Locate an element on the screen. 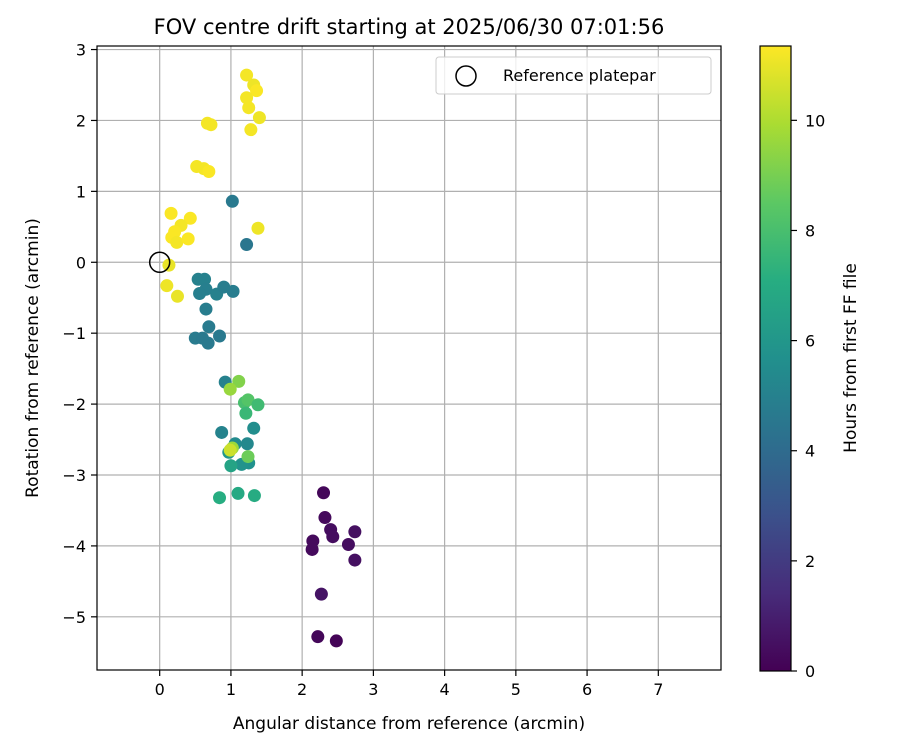 The width and height of the screenshot is (900, 750). legend-reference-marker is located at coordinates (466, 76).